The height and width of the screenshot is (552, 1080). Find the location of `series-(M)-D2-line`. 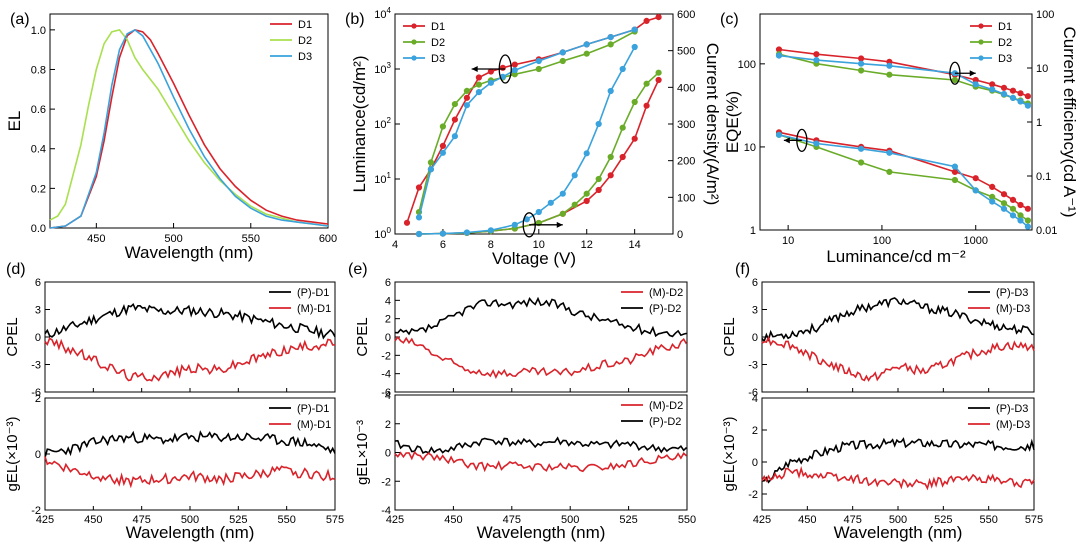

series-(M)-D2-line is located at coordinates (541, 461).